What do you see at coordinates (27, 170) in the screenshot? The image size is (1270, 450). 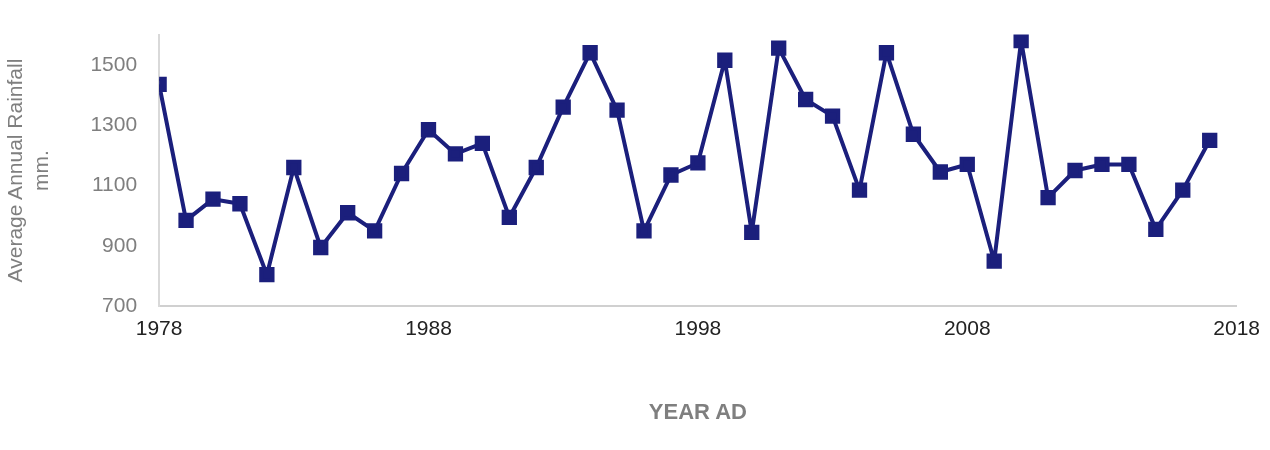 I see `y-axis-title: Average Annual Rainfall mm.` at bounding box center [27, 170].